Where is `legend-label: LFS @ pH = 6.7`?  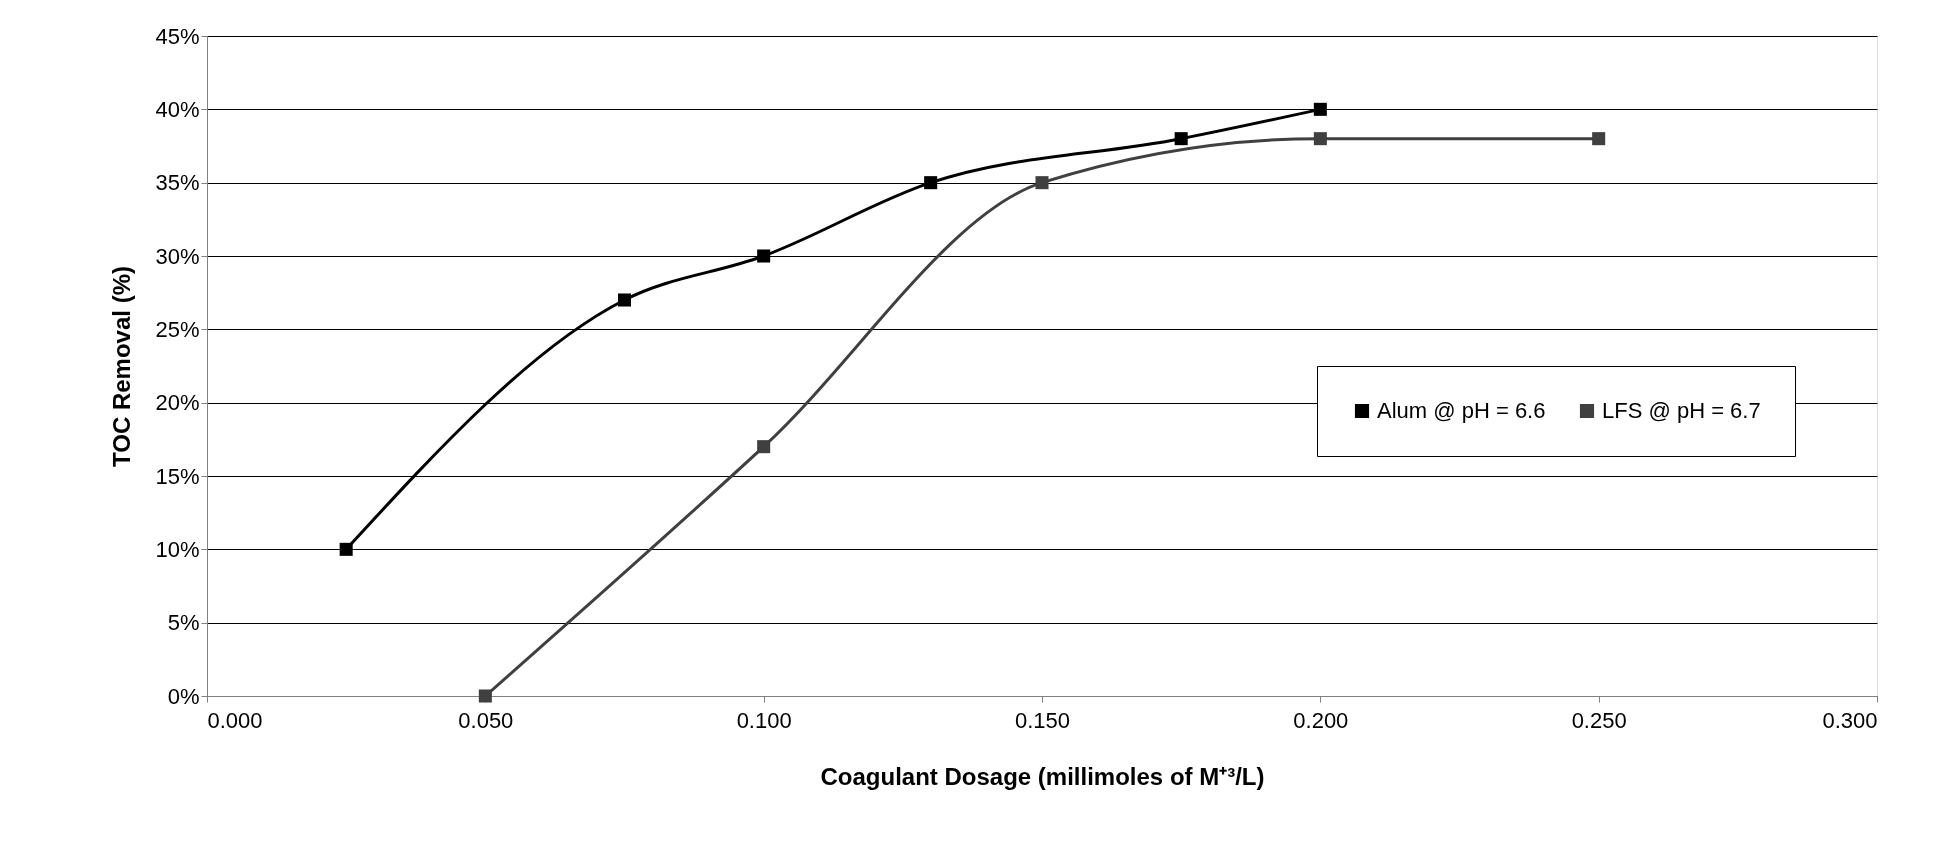
legend-label: LFS @ pH = 6.7 is located at coordinates (1681, 410).